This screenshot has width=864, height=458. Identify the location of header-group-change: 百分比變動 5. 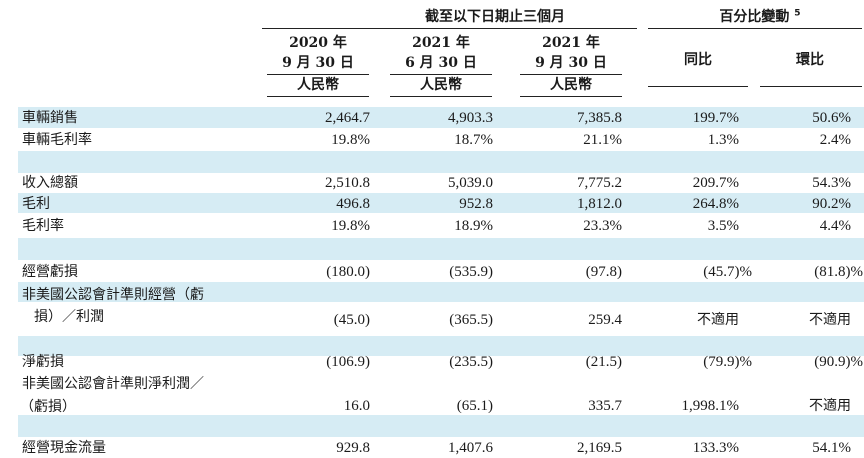
(760, 16).